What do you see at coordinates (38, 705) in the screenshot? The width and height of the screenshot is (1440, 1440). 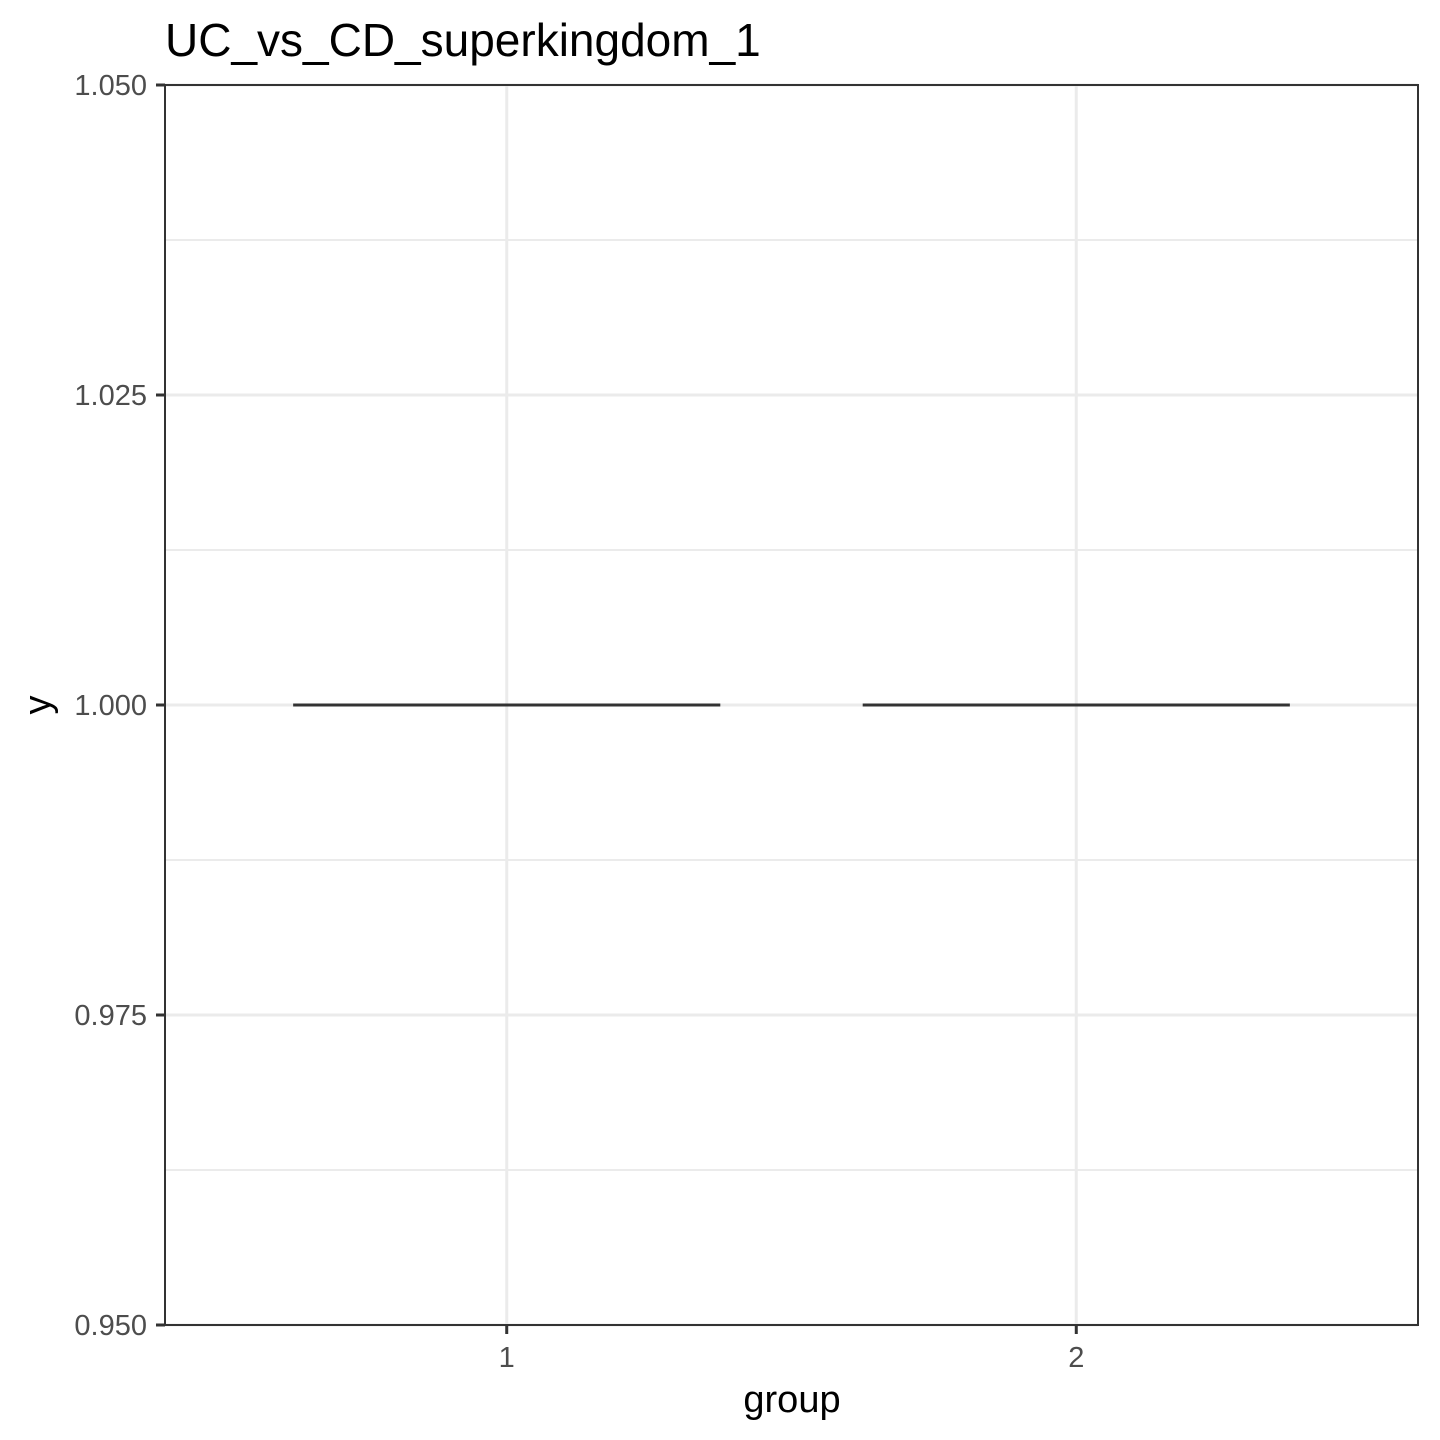 I see `y-axis-title: y` at bounding box center [38, 705].